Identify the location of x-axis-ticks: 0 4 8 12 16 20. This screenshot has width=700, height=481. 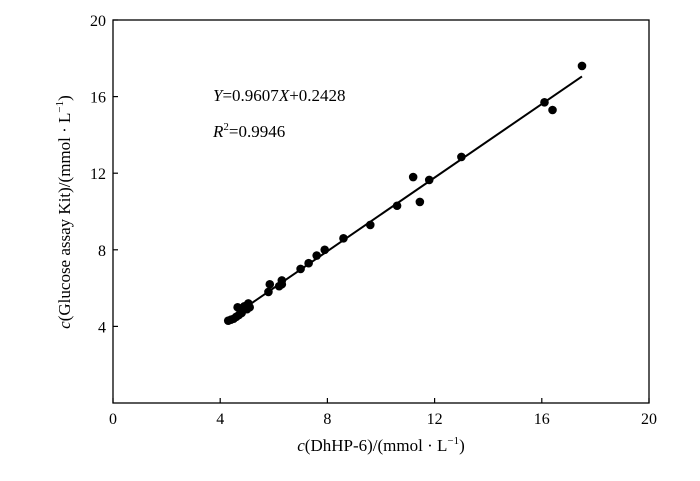
(383, 413).